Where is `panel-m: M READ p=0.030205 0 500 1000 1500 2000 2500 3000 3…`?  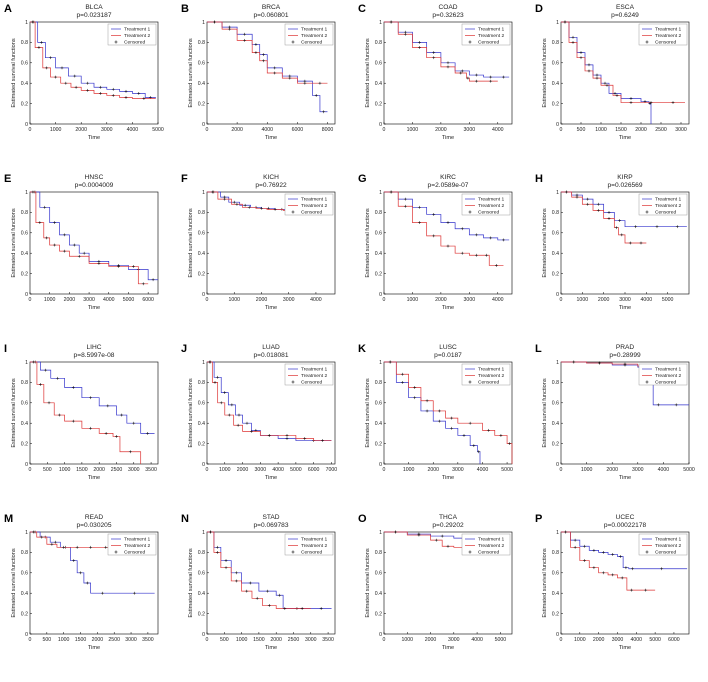 panel-m: M READ p=0.030205 0 500 1000 1500 2000 2500 3000 3… is located at coordinates (88, 595).